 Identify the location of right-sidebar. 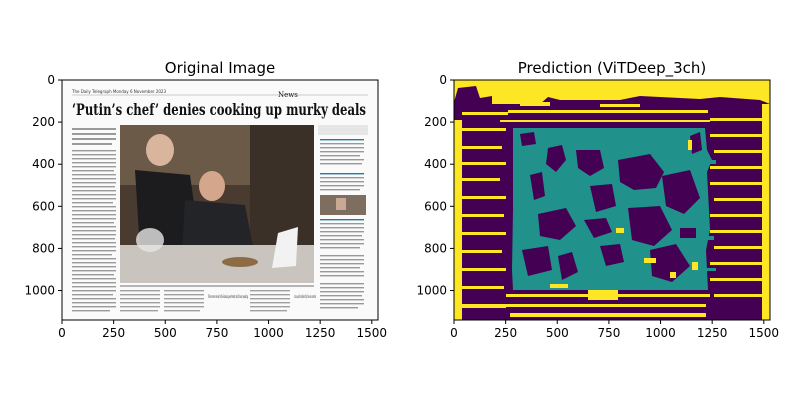
(343, 217).